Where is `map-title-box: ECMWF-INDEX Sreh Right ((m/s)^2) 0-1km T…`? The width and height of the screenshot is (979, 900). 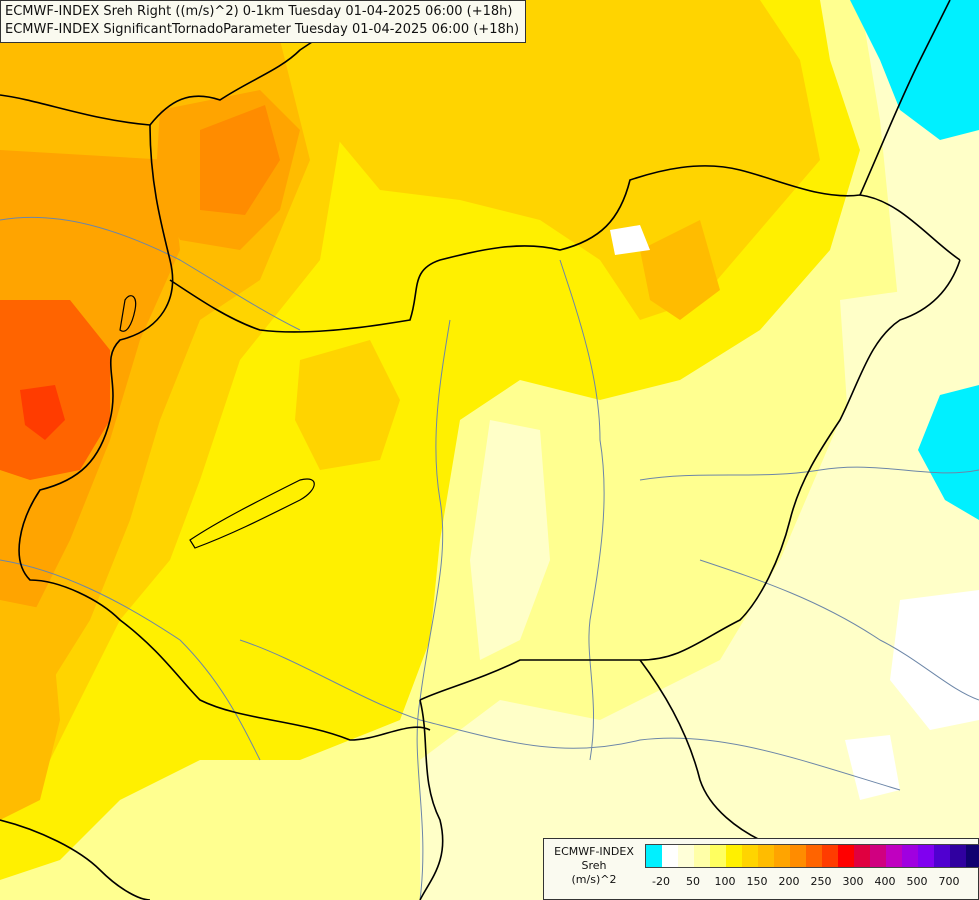
map-title-box: ECMWF-INDEX Sreh Right ((m/s)^2) 0-1km T… is located at coordinates (263, 21).